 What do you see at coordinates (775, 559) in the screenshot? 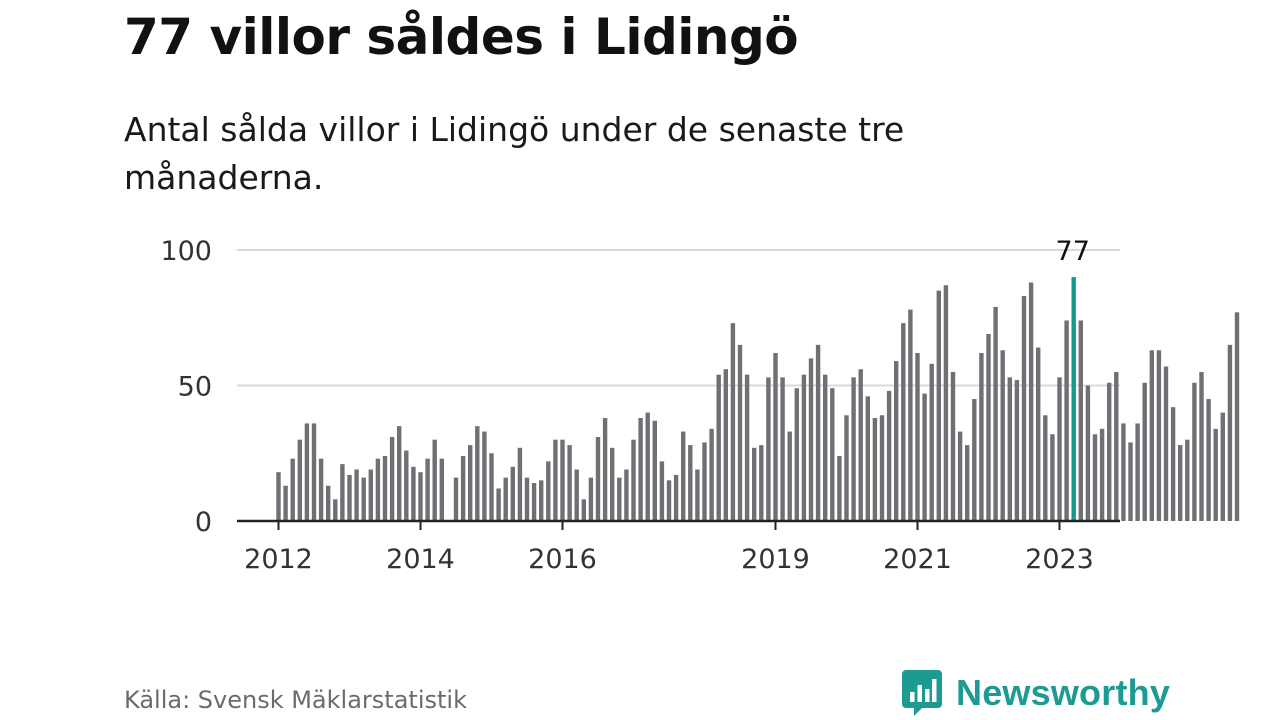
I see `x-tick-label: 2019` at bounding box center [775, 559].